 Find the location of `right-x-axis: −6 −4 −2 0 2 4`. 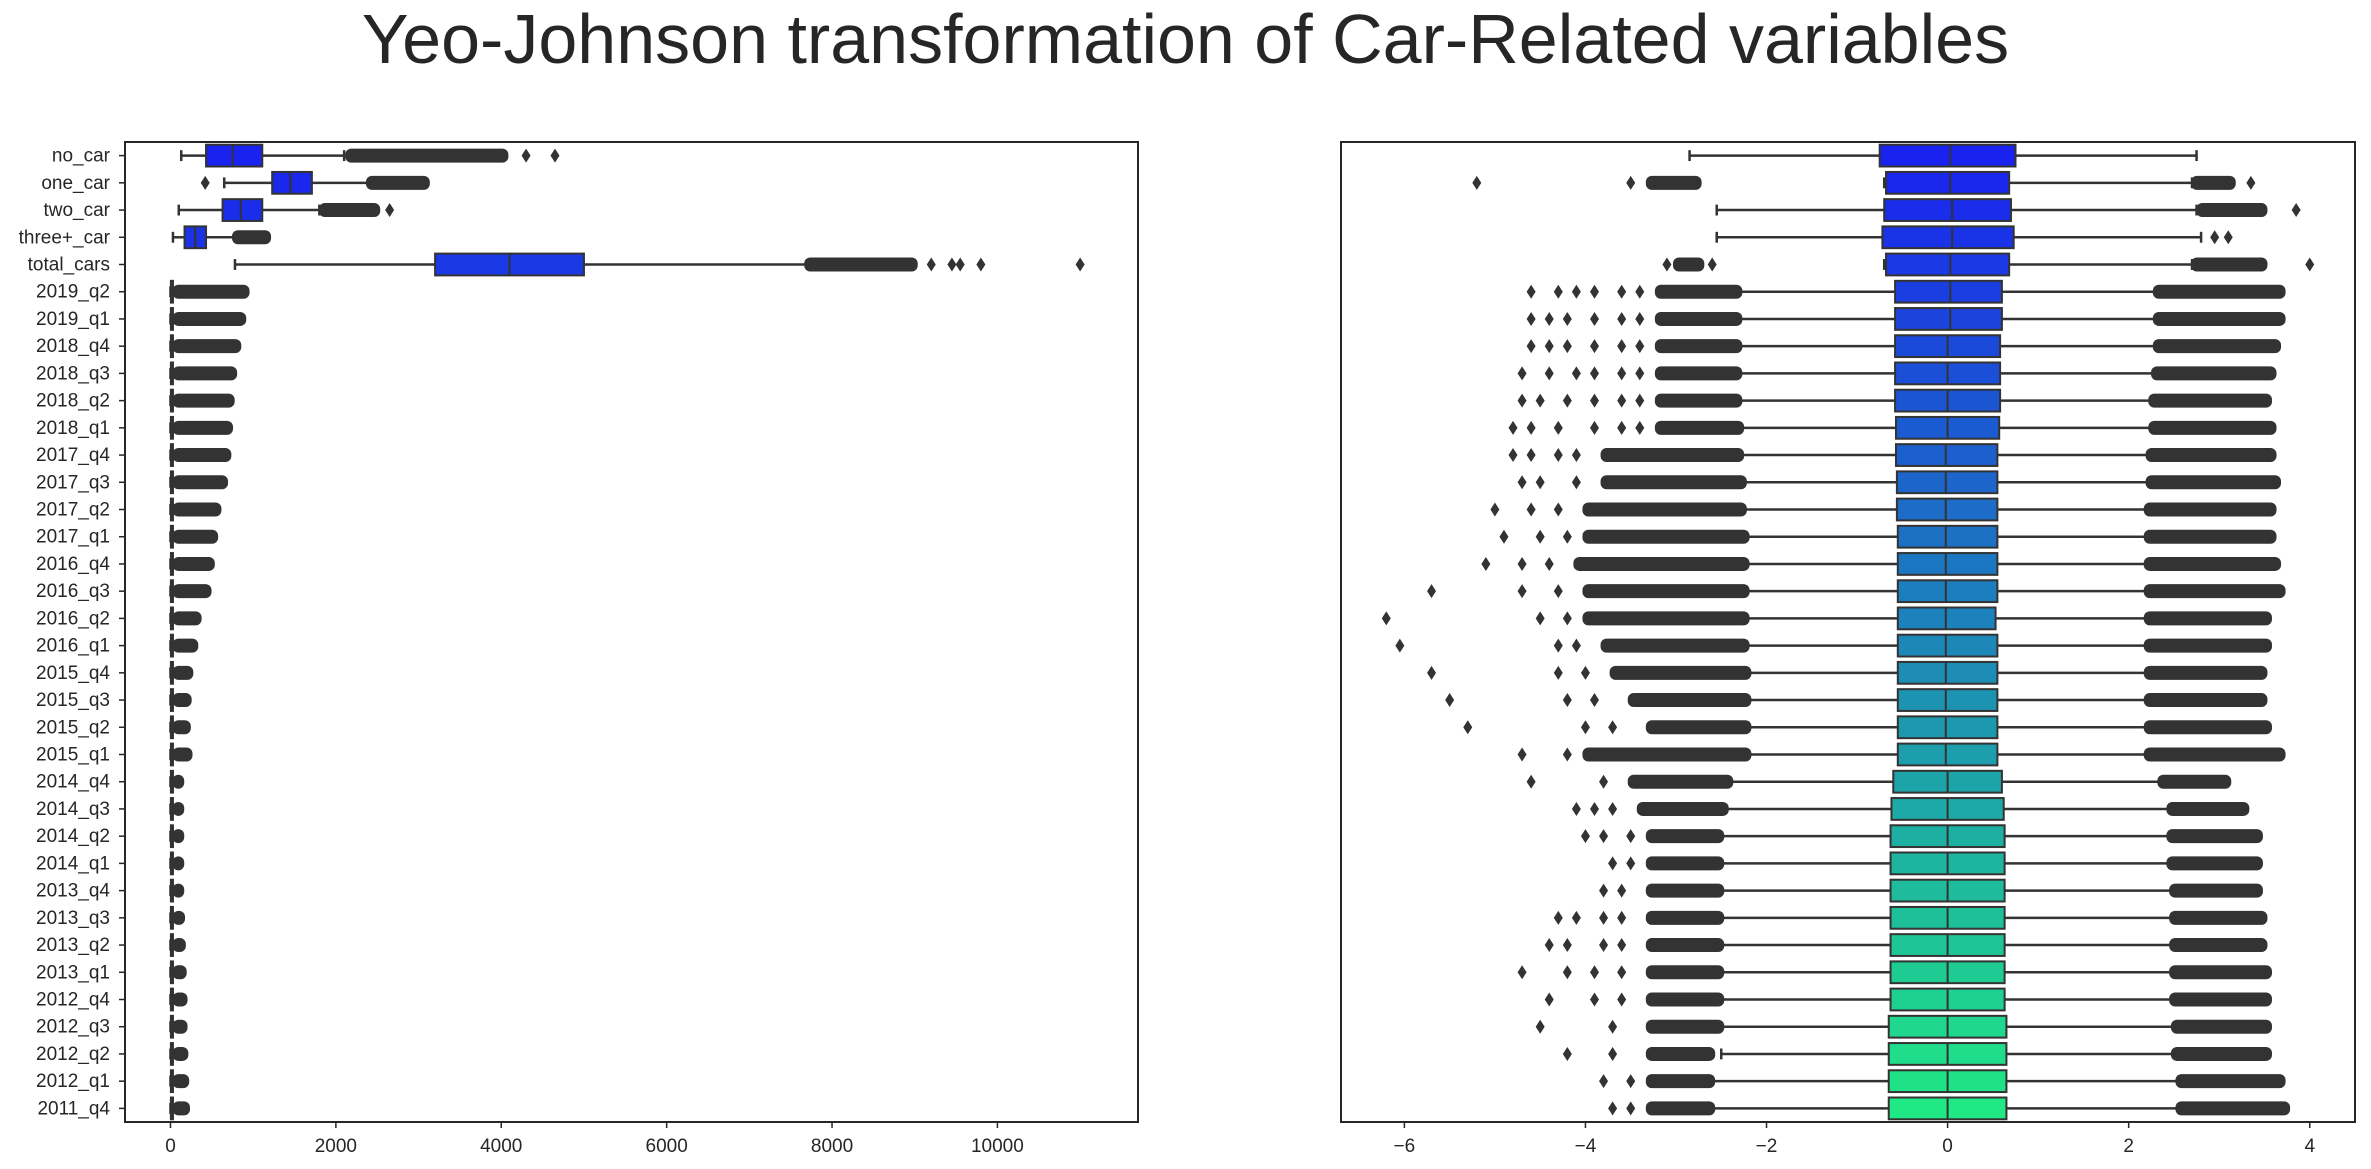

right-x-axis: −6 −4 −2 0 2 4 is located at coordinates (1854, 1139).